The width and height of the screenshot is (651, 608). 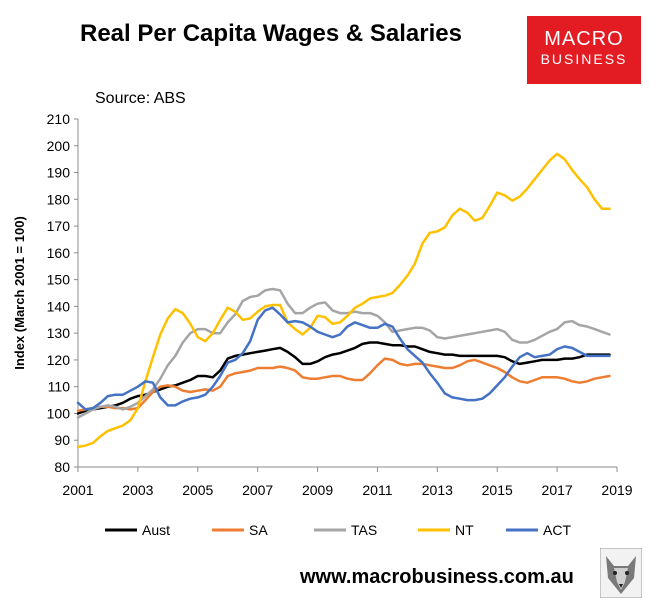 What do you see at coordinates (557, 530) in the screenshot?
I see `legend-label-act: ACT` at bounding box center [557, 530].